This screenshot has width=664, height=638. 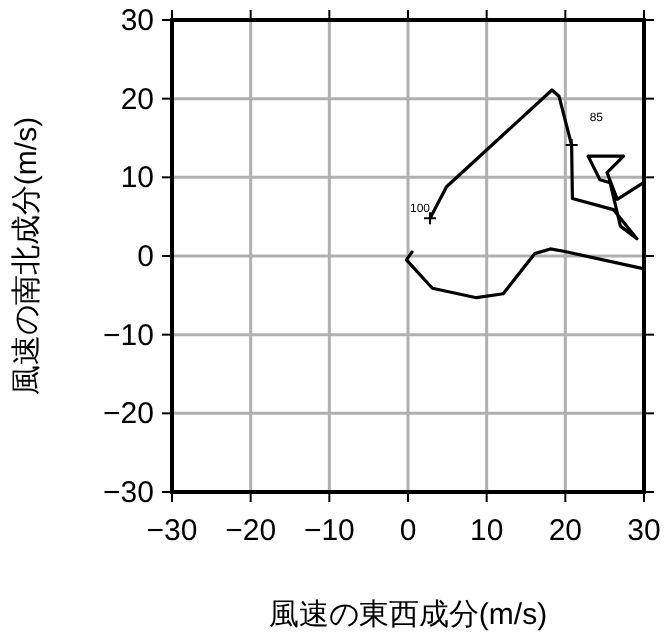 I want to click on x-axis-title: 風速の東西成分(m/s), so click(x=408, y=615).